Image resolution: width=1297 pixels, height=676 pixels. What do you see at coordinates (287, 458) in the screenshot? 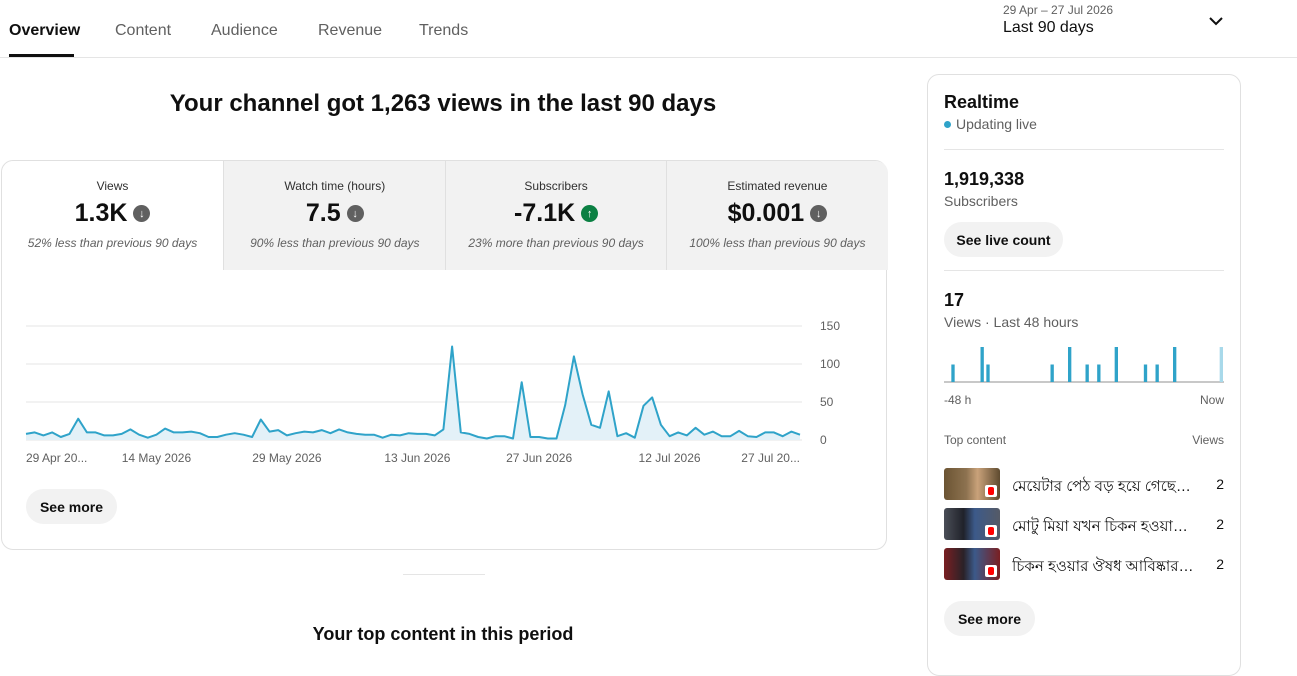
I see `x-tick-label: 29 May 2026` at bounding box center [287, 458].